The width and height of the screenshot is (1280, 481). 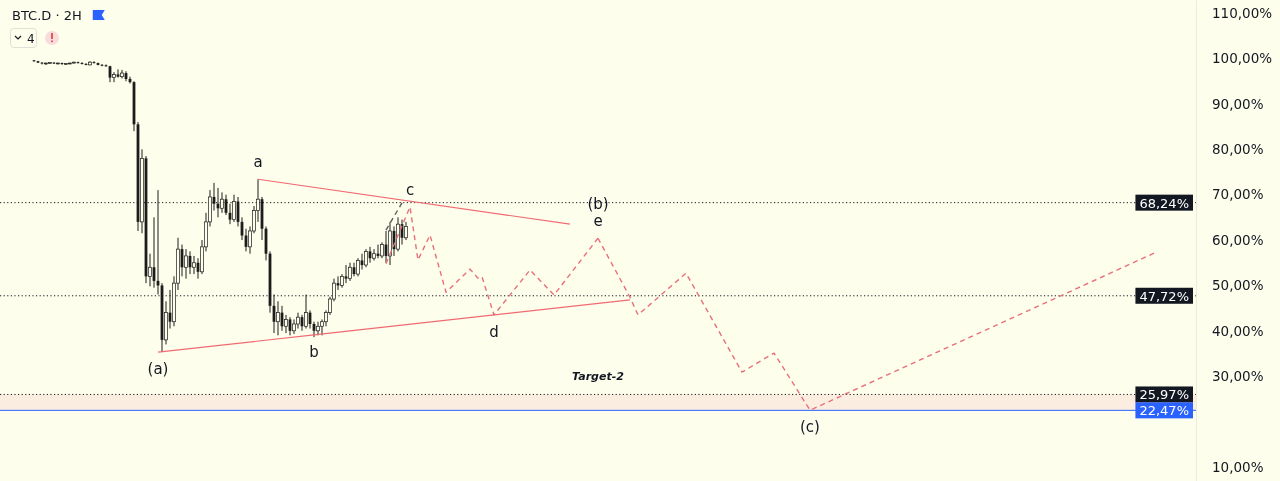 What do you see at coordinates (1238, 103) in the screenshot?
I see `y-tick-label: 90,00%` at bounding box center [1238, 103].